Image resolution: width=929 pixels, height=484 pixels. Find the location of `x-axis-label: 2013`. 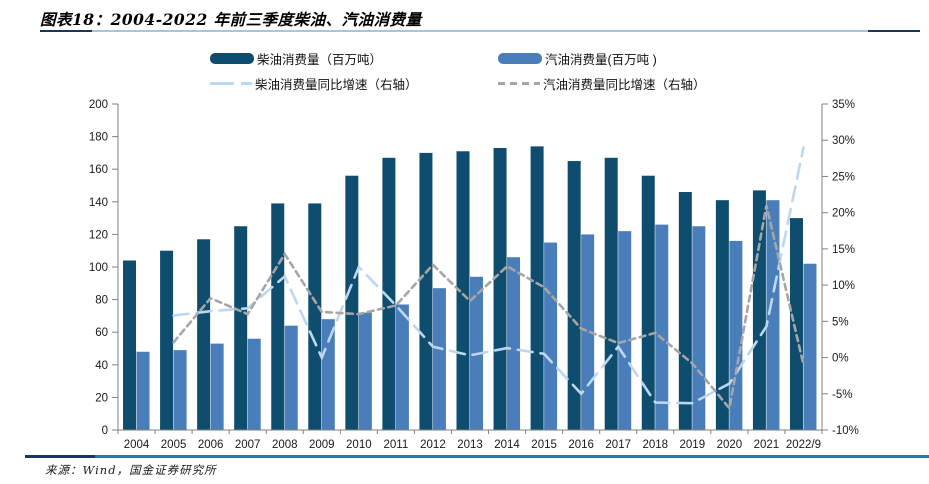

x-axis-label: 2013 is located at coordinates (470, 445).